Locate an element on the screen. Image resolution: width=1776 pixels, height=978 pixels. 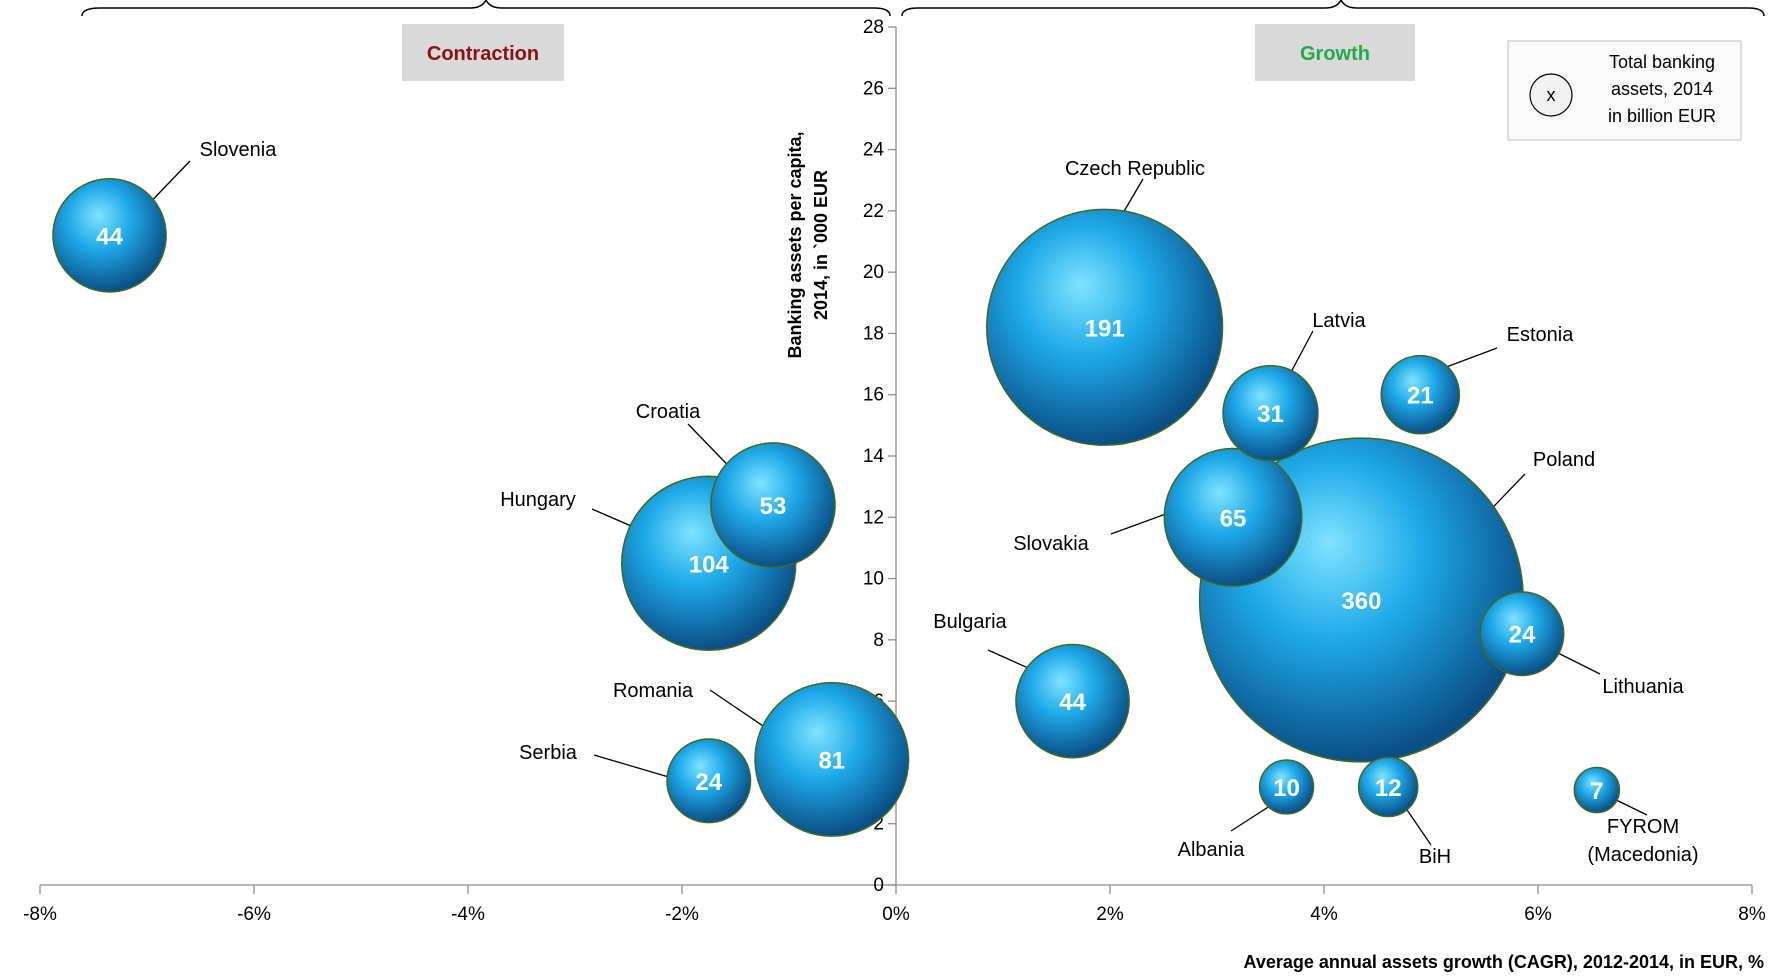
country-label-line: Romania is located at coordinates (653, 691).